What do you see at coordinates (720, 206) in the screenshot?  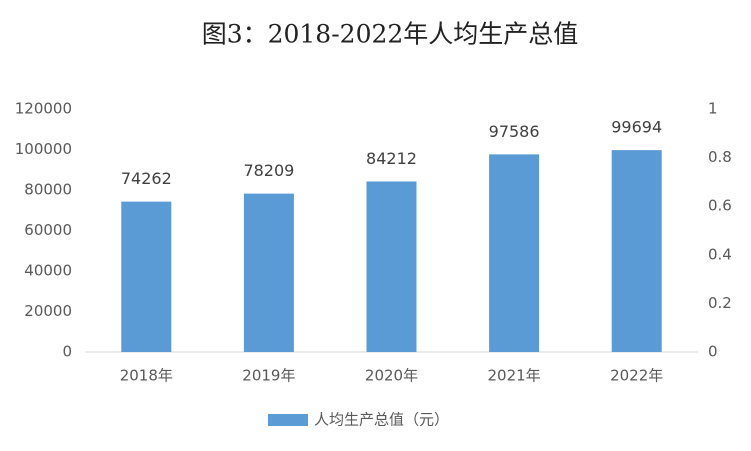 I see `y2-tick-label: 0.6` at bounding box center [720, 206].